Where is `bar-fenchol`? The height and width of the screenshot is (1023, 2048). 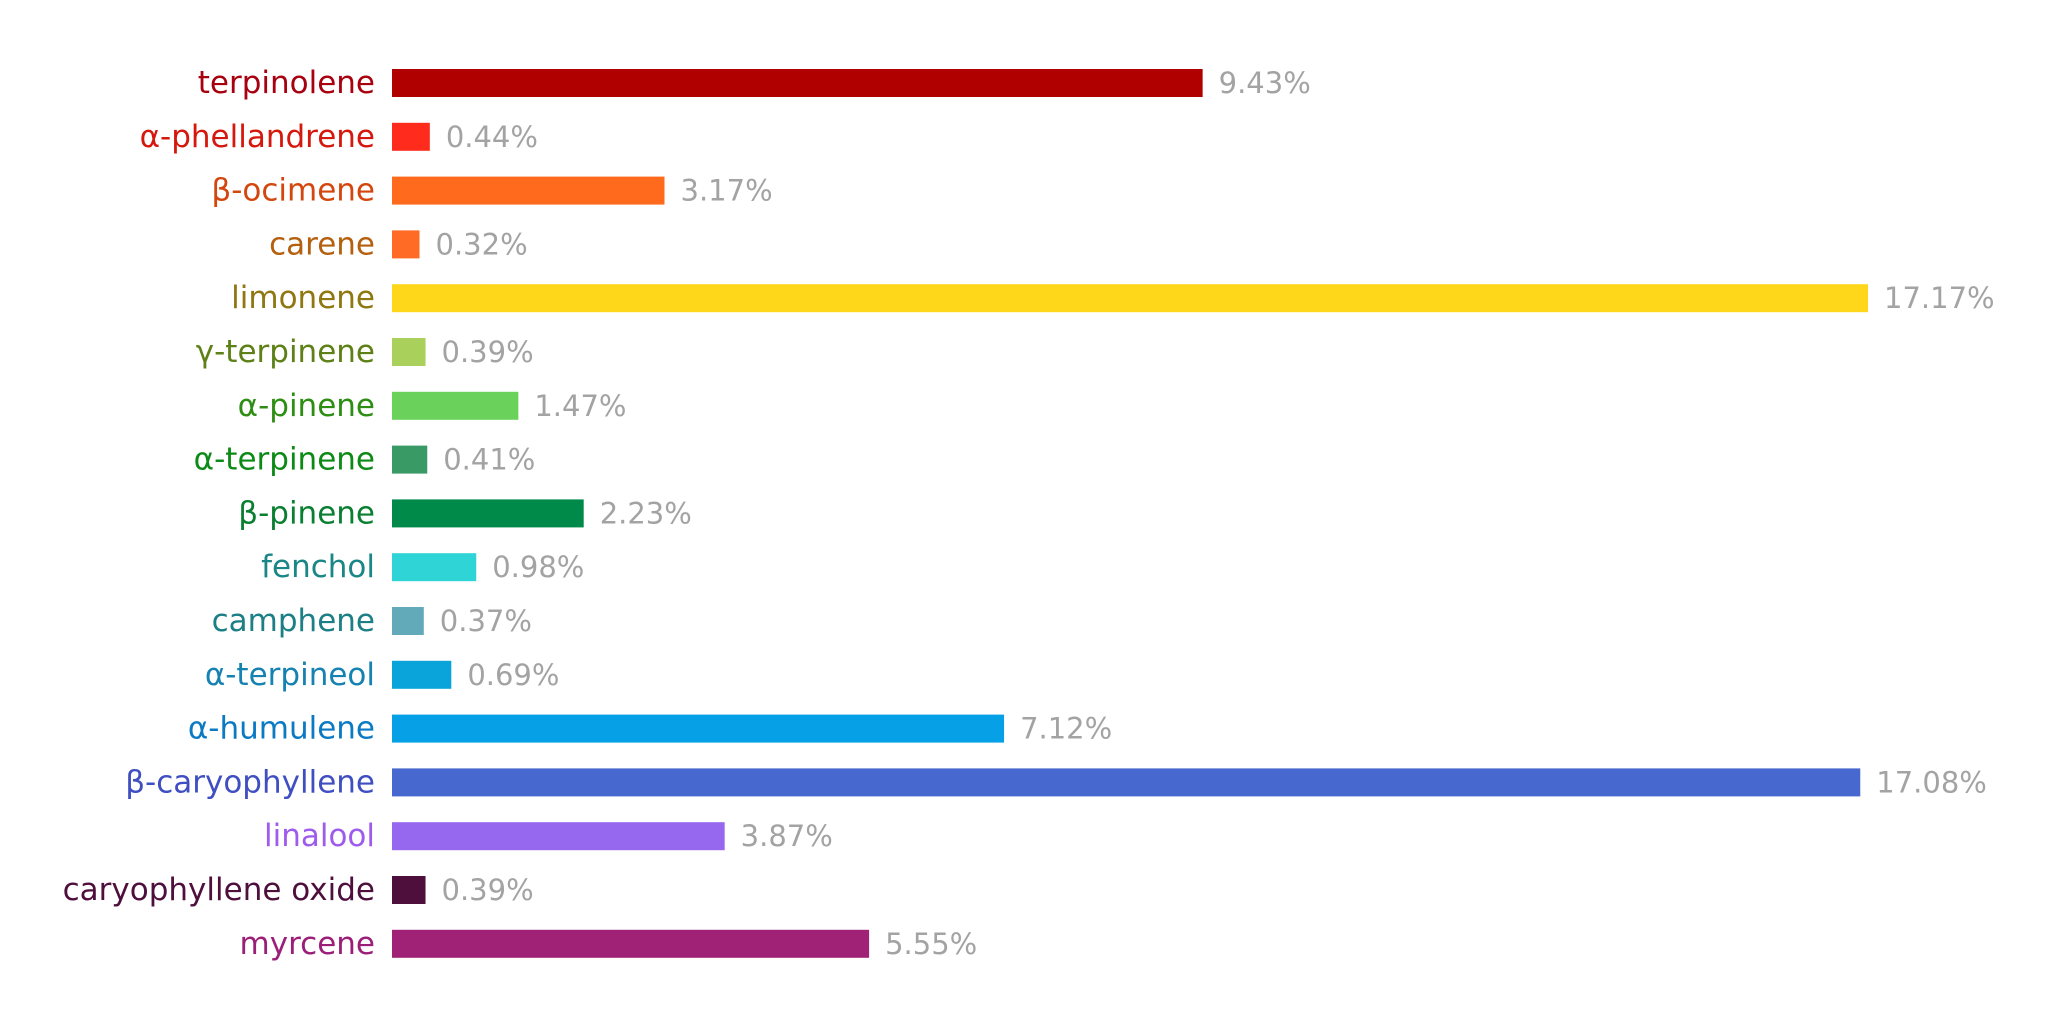 bar-fenchol is located at coordinates (434, 567).